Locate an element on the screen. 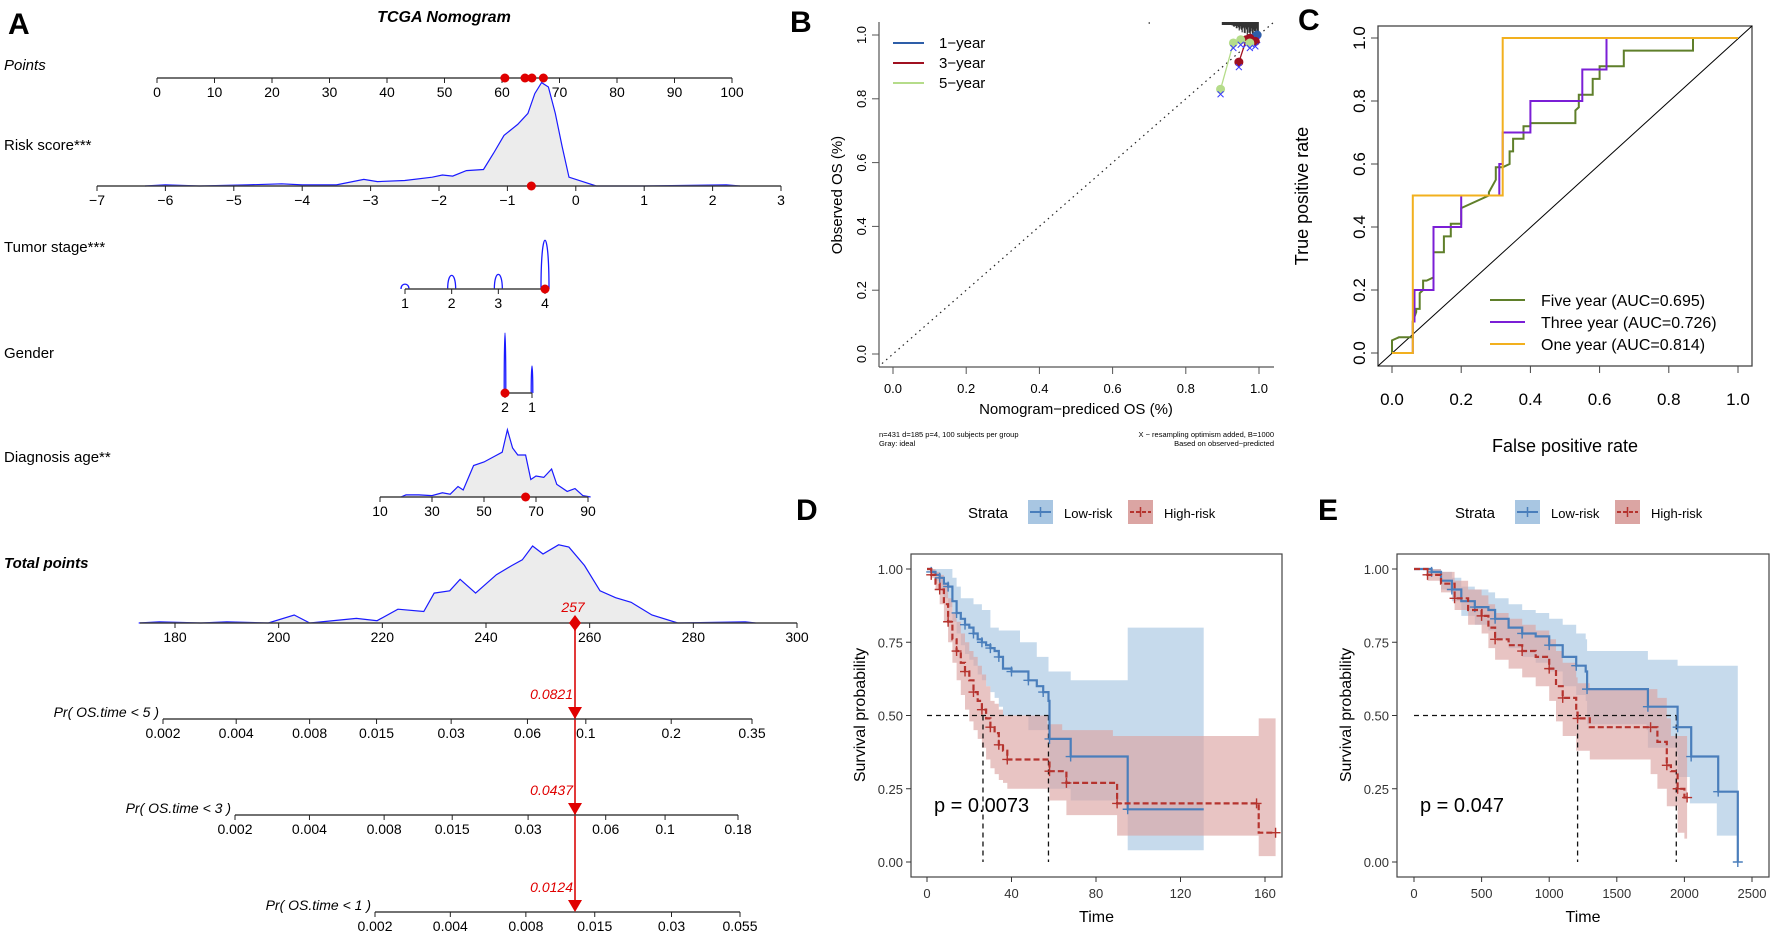  nomogram-row: Points 0 10 20 30 40 50 60 70 80 90 100 is located at coordinates (374, 78).